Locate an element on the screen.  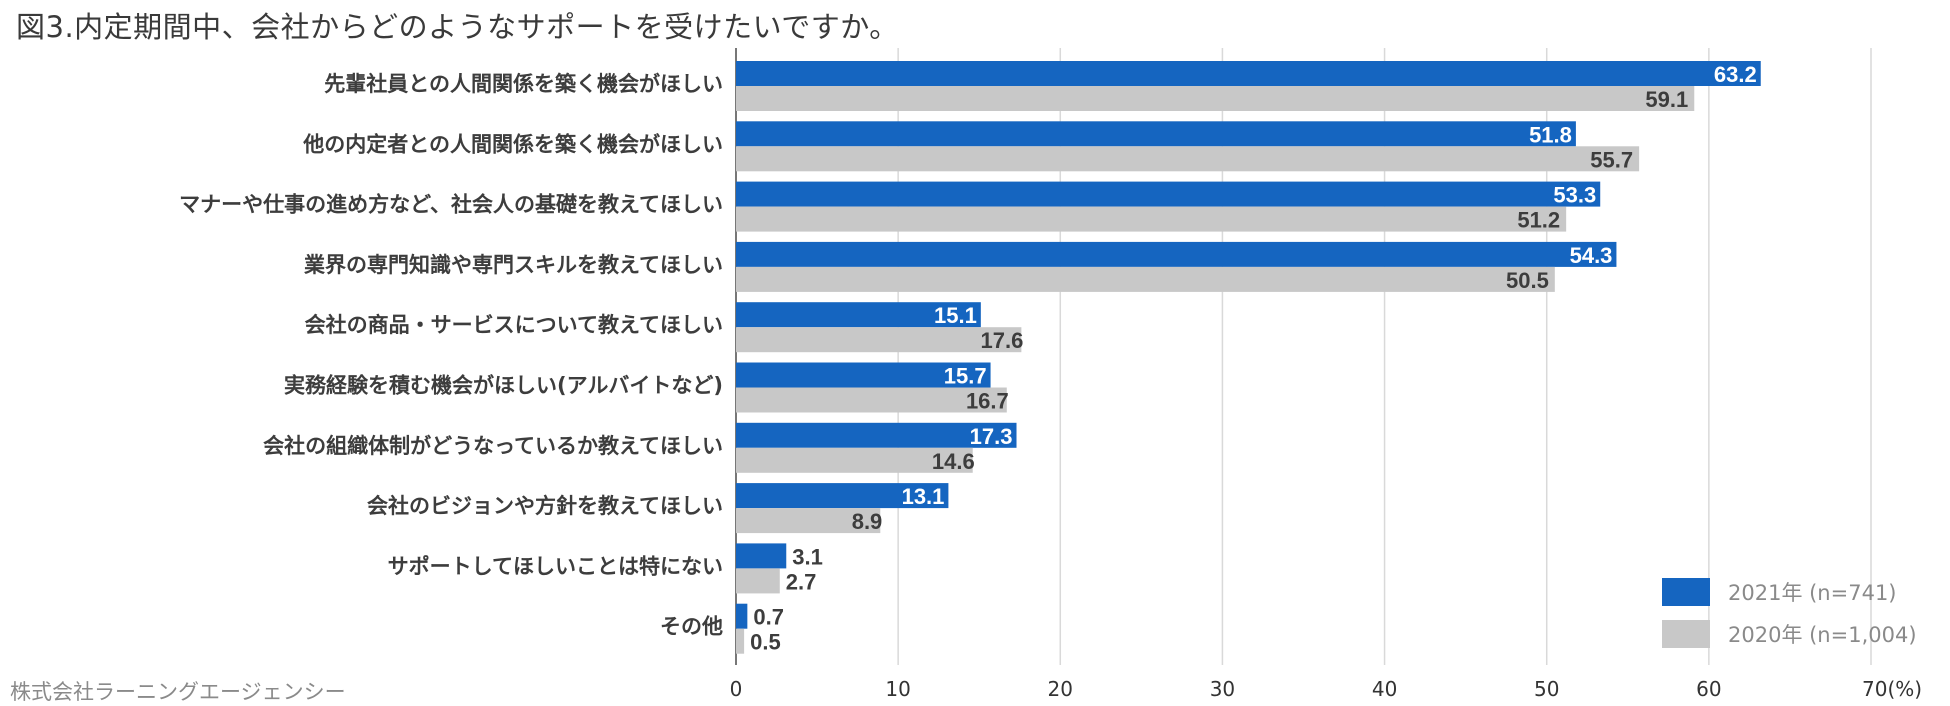
data-label-2021: 0.7 is located at coordinates (768, 617).